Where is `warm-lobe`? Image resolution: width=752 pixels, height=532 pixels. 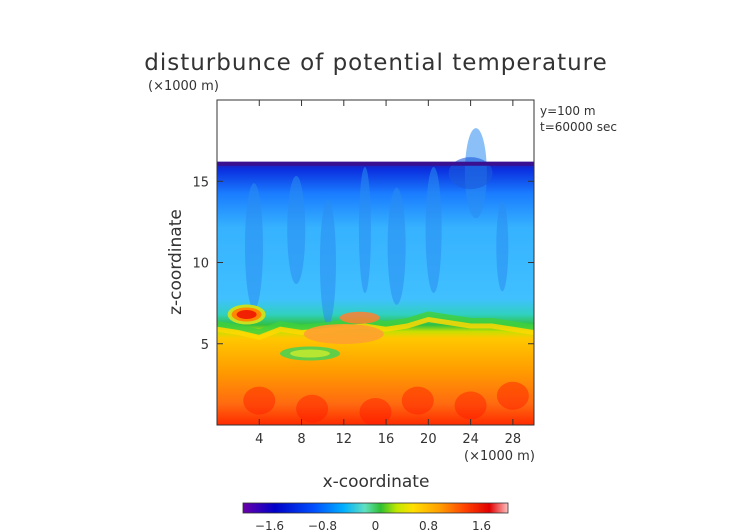 warm-lobe is located at coordinates (343, 334).